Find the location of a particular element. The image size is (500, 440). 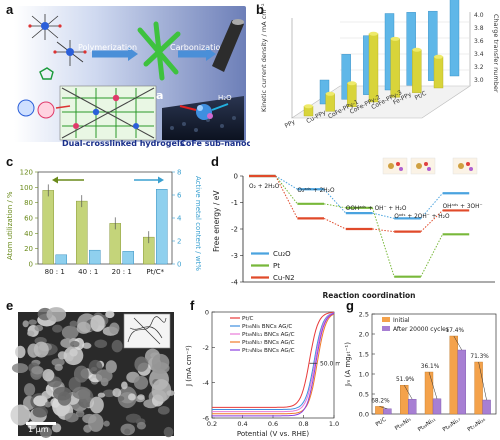

chart-b-y2-tick: 3.4 is located at coordinates (479, 54).